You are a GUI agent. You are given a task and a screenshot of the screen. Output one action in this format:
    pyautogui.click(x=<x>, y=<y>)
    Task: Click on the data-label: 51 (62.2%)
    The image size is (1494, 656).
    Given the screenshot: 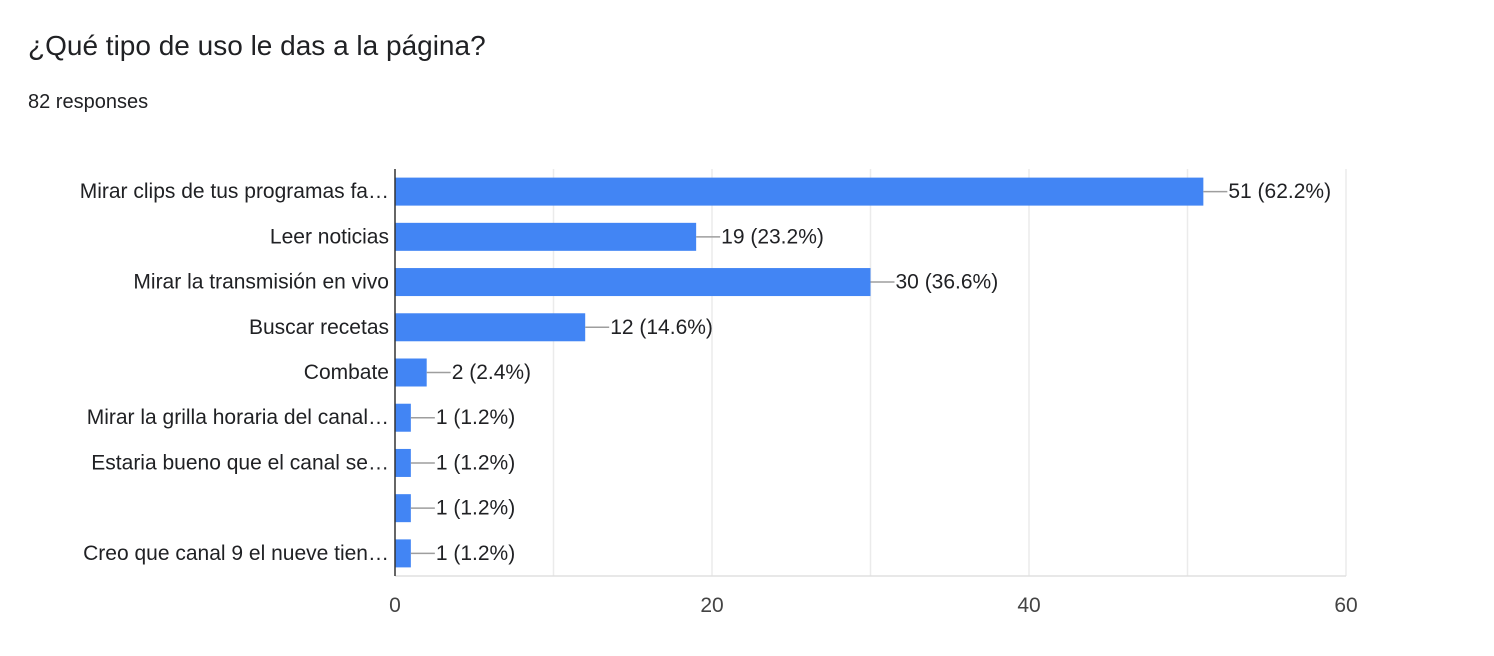 What is the action you would take?
    pyautogui.click(x=1279, y=191)
    